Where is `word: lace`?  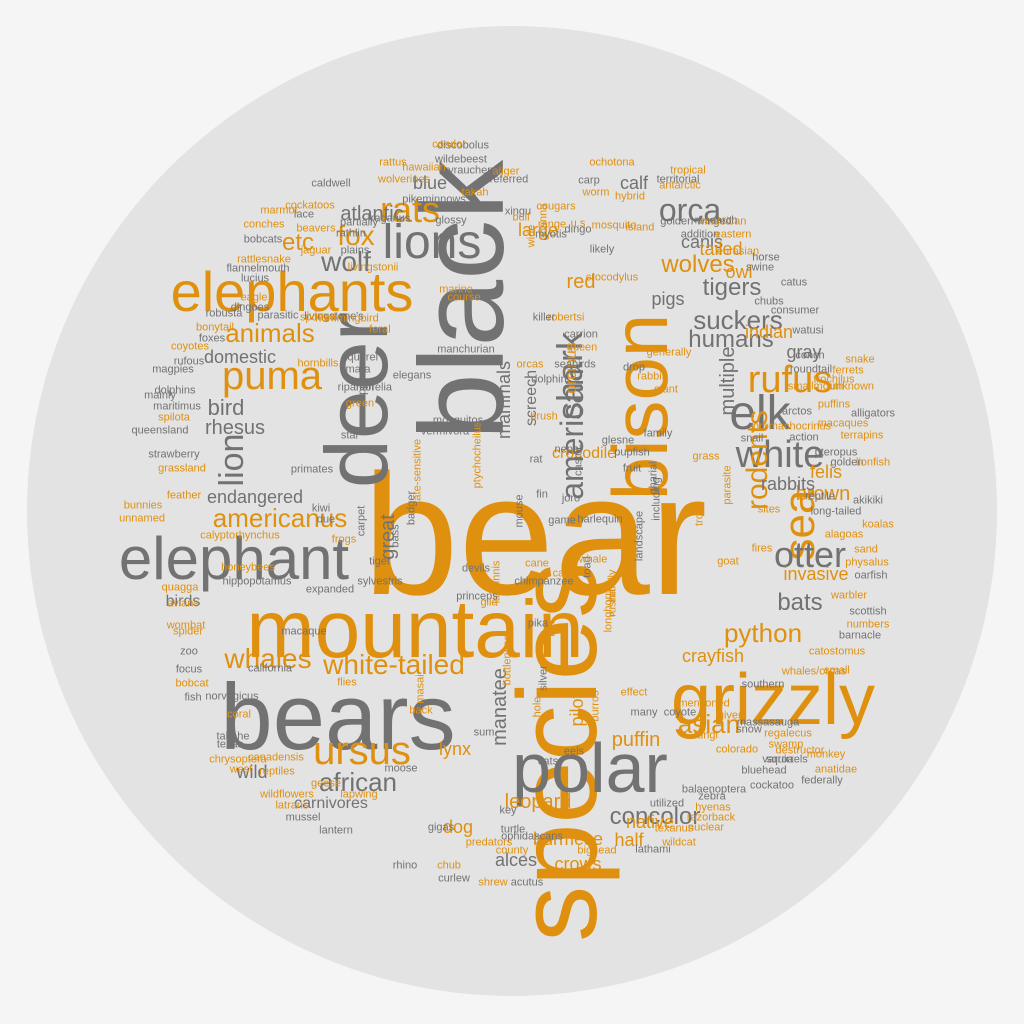
word: lace is located at coordinates (304, 214).